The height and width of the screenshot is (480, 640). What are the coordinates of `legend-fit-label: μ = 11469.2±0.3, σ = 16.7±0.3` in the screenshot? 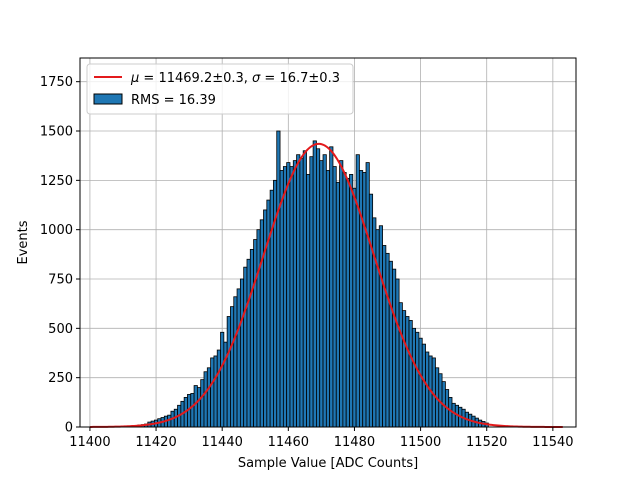 It's located at (235, 78).